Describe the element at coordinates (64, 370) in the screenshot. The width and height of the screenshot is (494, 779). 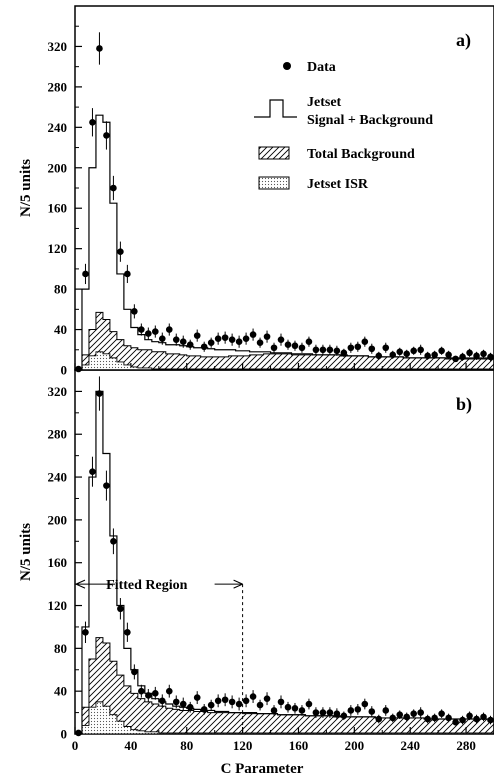
I see `panel-a-y-tick-label: 0` at that location.